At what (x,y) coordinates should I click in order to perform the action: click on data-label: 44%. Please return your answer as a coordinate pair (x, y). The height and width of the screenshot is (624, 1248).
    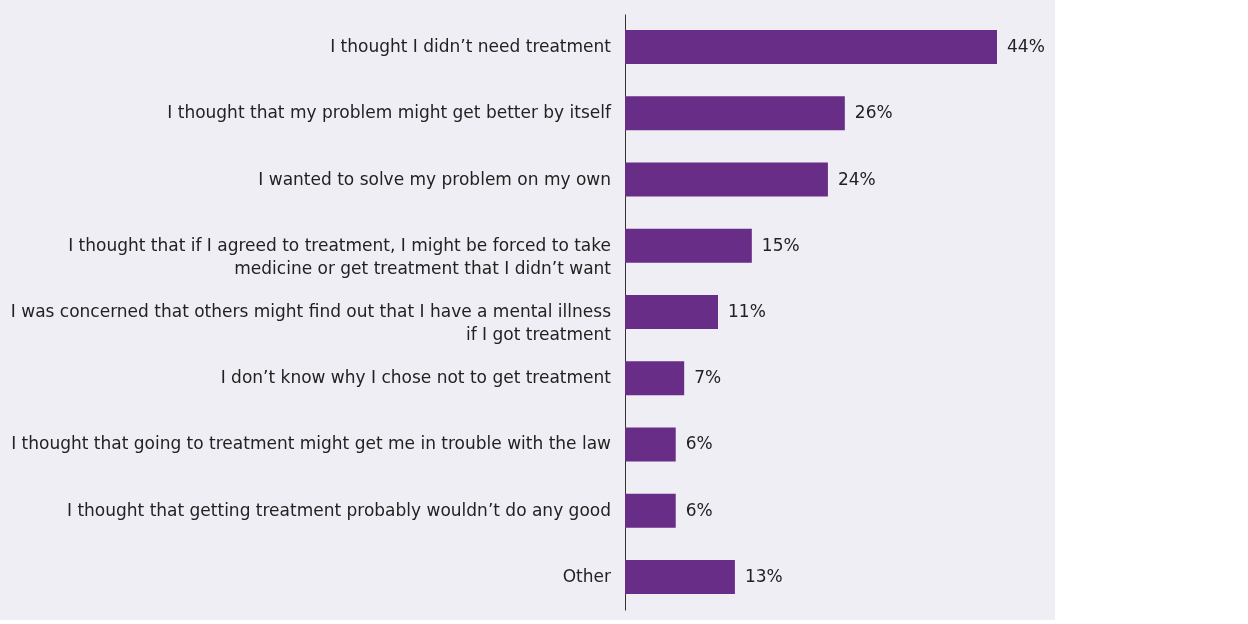
    Looking at the image, I should click on (1026, 46).